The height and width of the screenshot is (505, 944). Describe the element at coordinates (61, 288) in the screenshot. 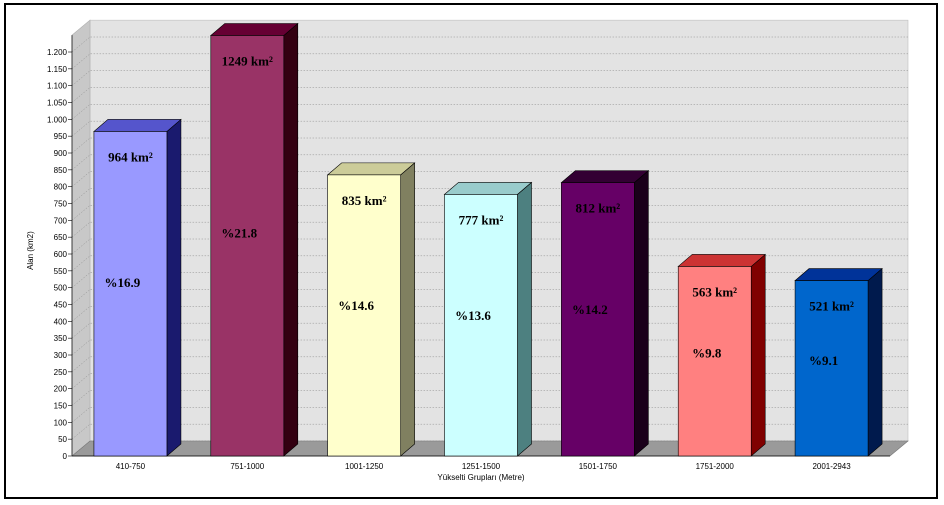

I see `y-tick-label: 500` at that location.